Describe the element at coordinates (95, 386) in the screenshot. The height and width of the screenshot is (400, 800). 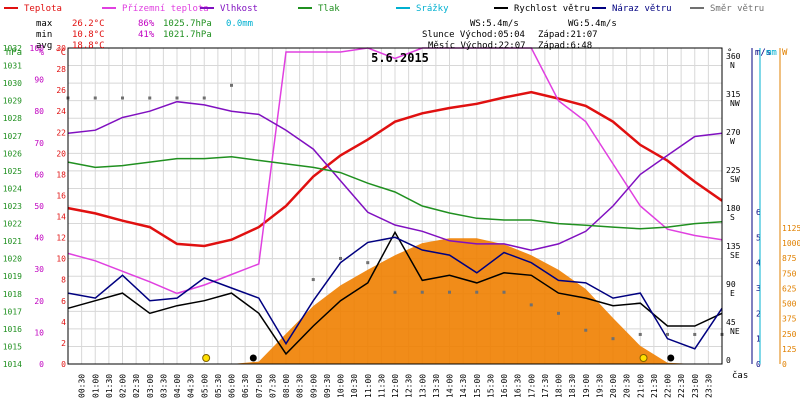
I see `x-tick-label: 01:00` at that location.